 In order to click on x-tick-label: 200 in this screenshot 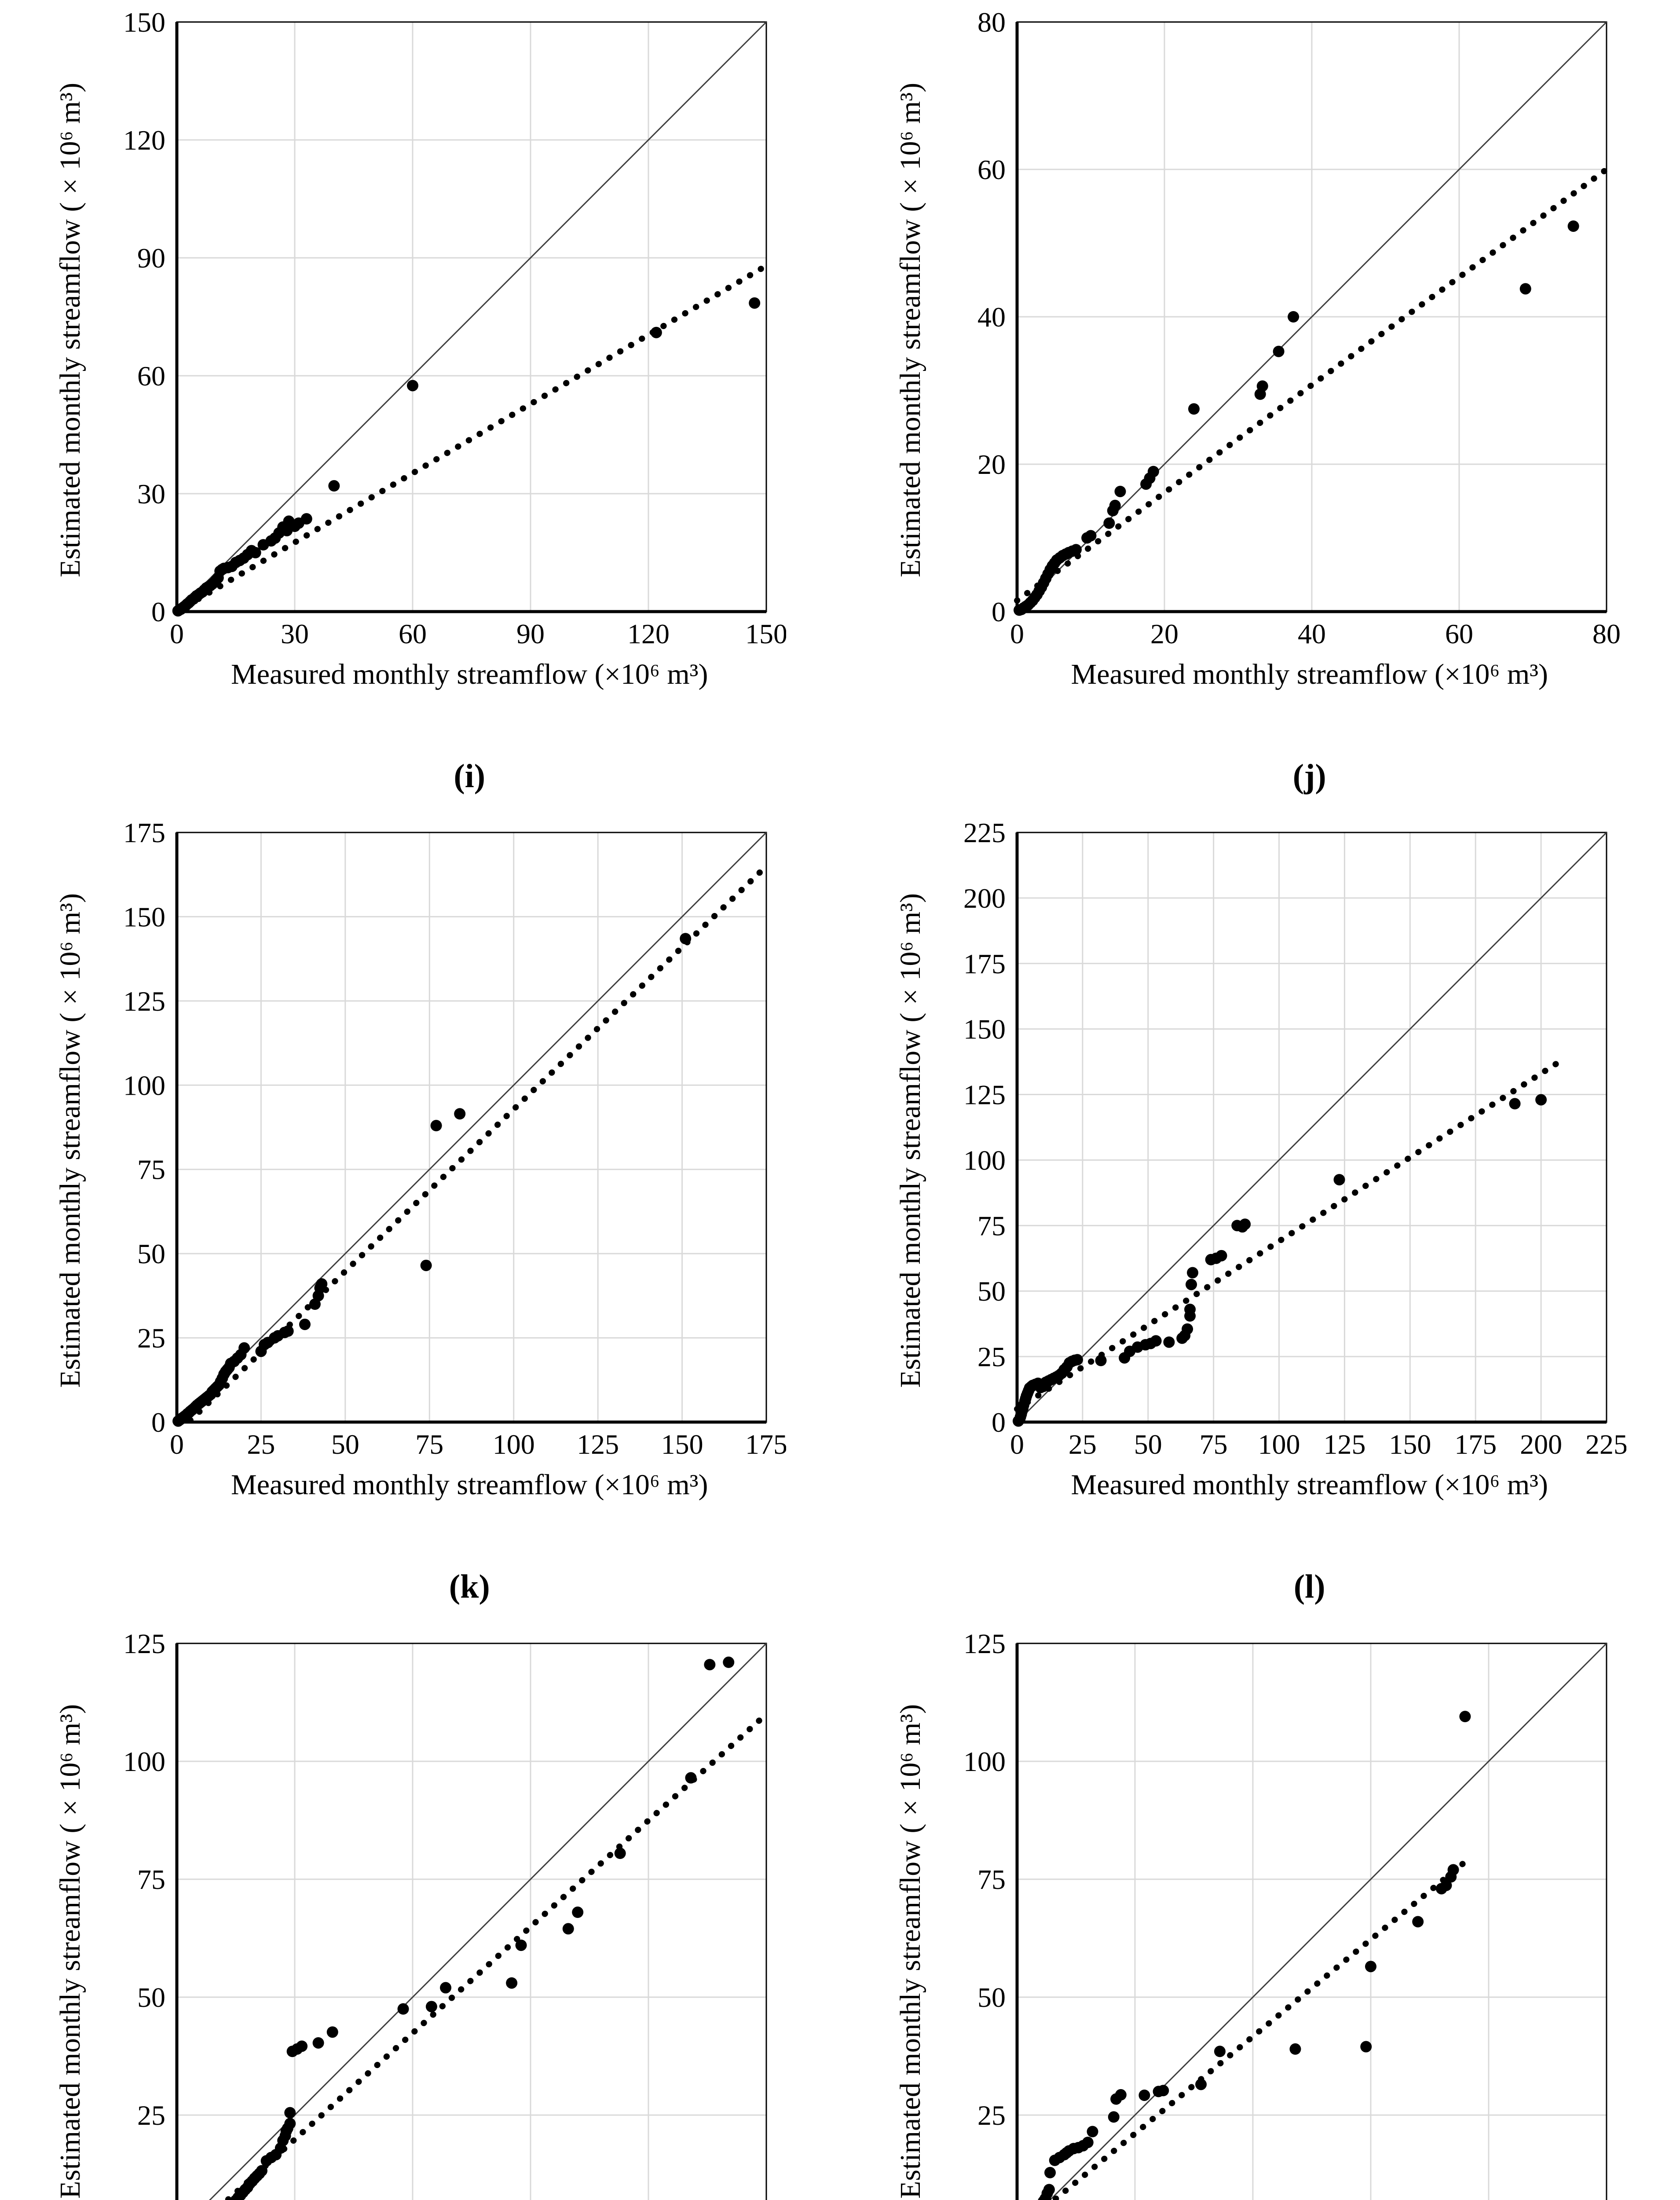, I will do `click(1541, 1445)`.